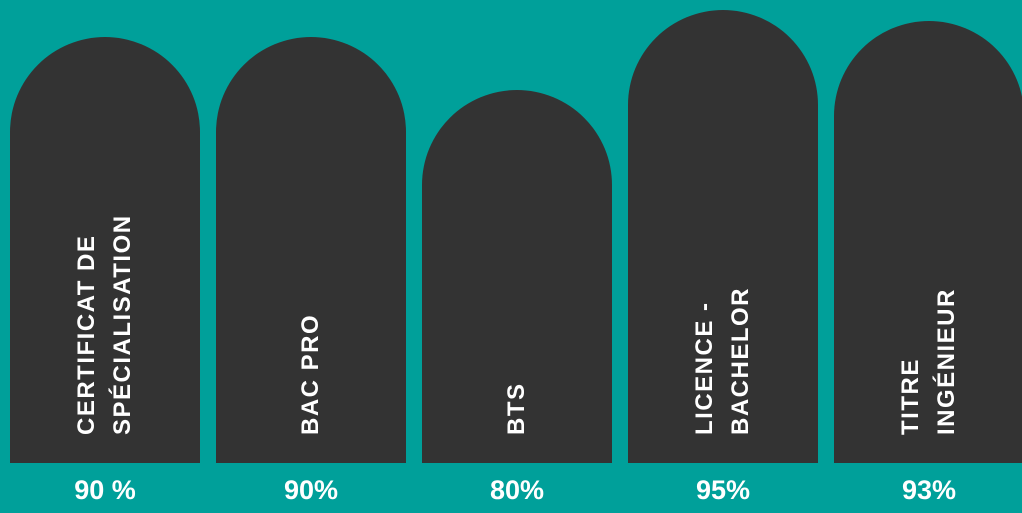  Describe the element at coordinates (86, 334) in the screenshot. I see `bar-label-line: CERTIFICAT DE` at that location.